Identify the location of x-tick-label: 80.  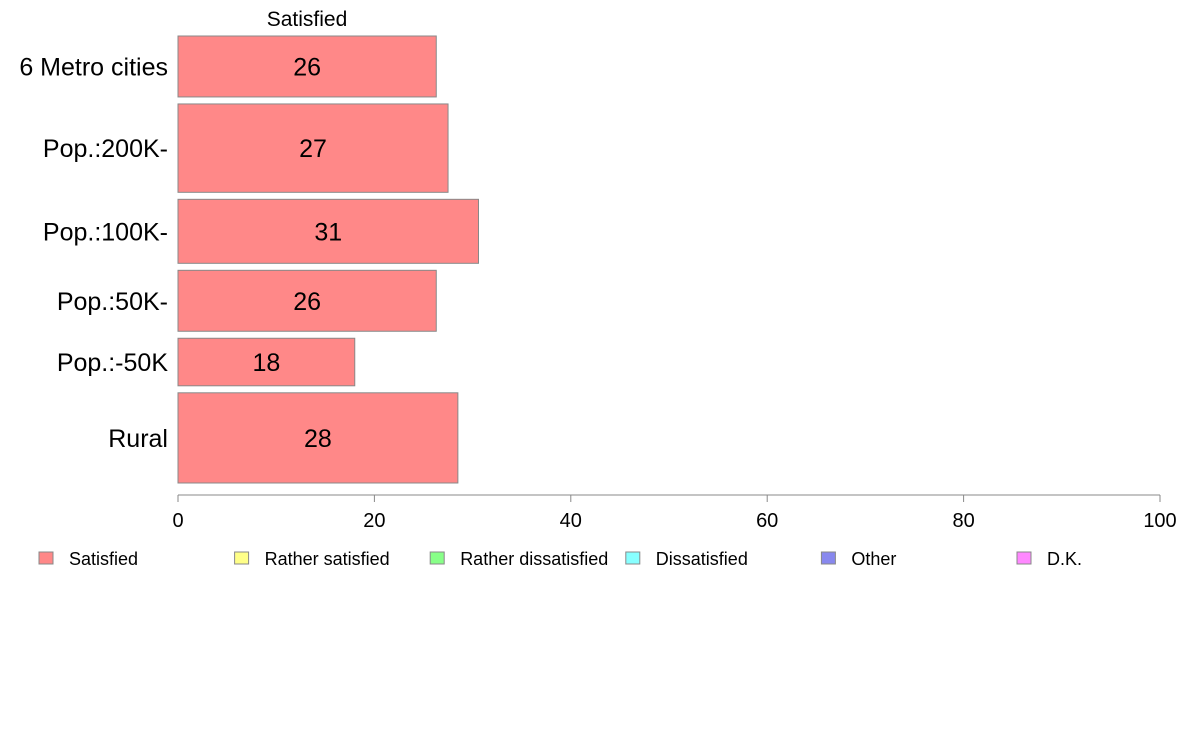
(963, 521).